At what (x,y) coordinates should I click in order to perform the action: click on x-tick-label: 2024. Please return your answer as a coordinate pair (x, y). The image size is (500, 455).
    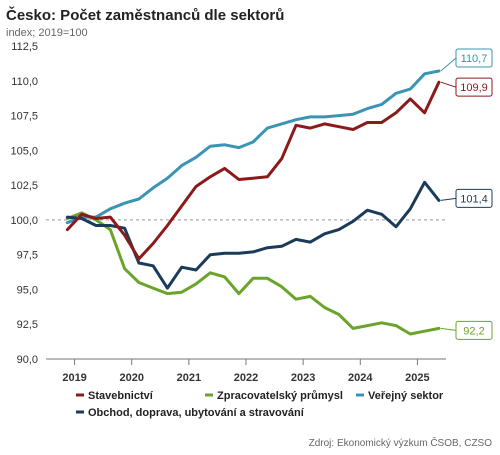
    Looking at the image, I should click on (360, 378).